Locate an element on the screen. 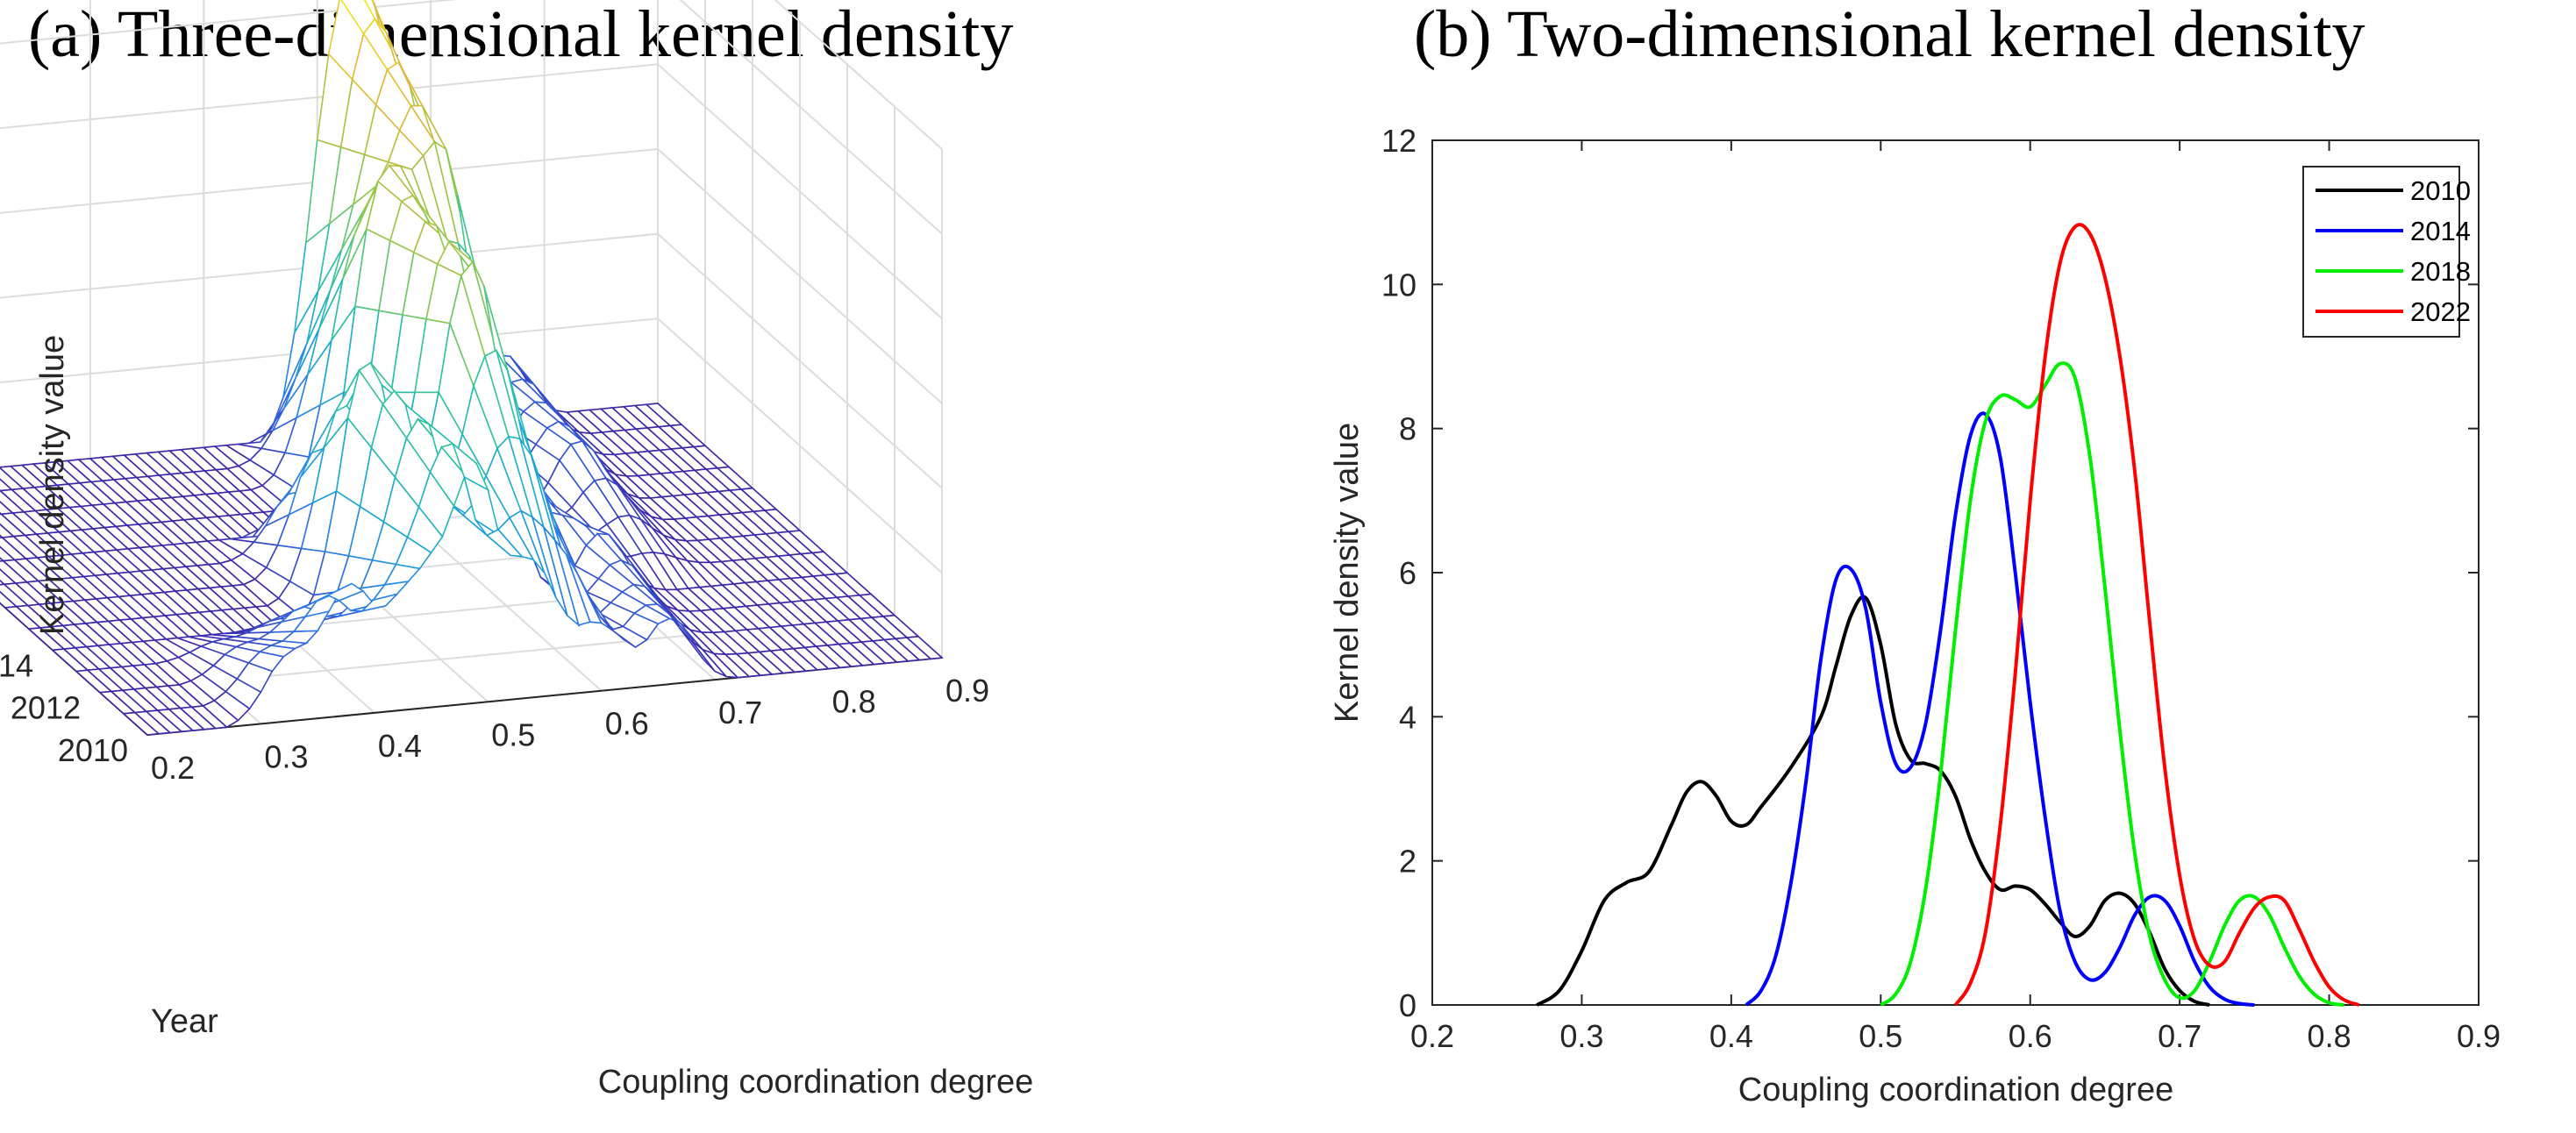  panel-a-zlabel: Kernel density value is located at coordinates (53, 485).